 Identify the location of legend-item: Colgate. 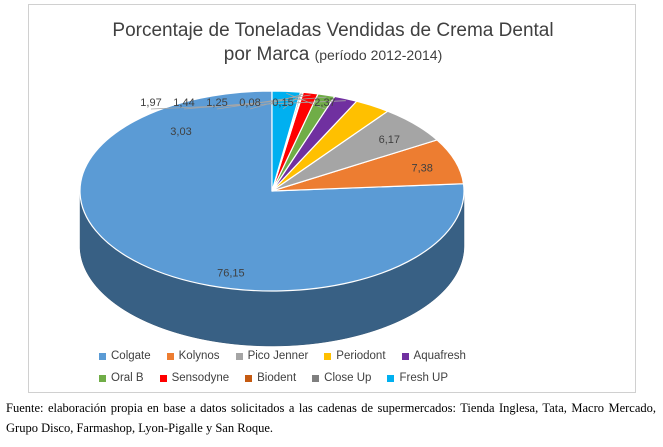
(125, 356).